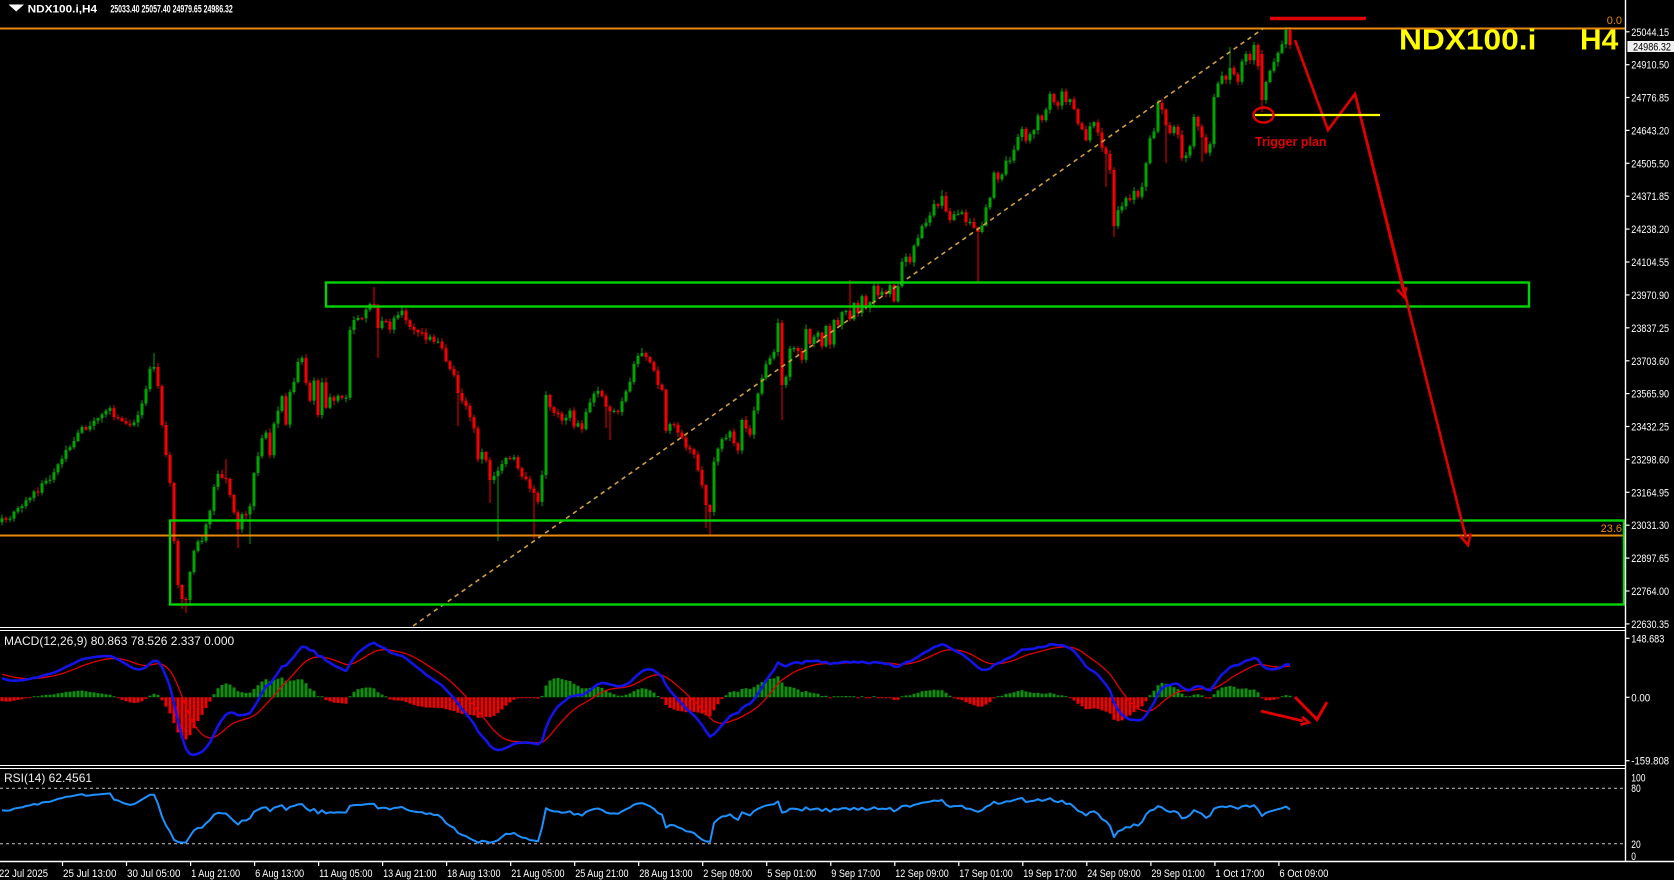  I want to click on svg-text: 2 Sep 09:00, so click(727, 874).